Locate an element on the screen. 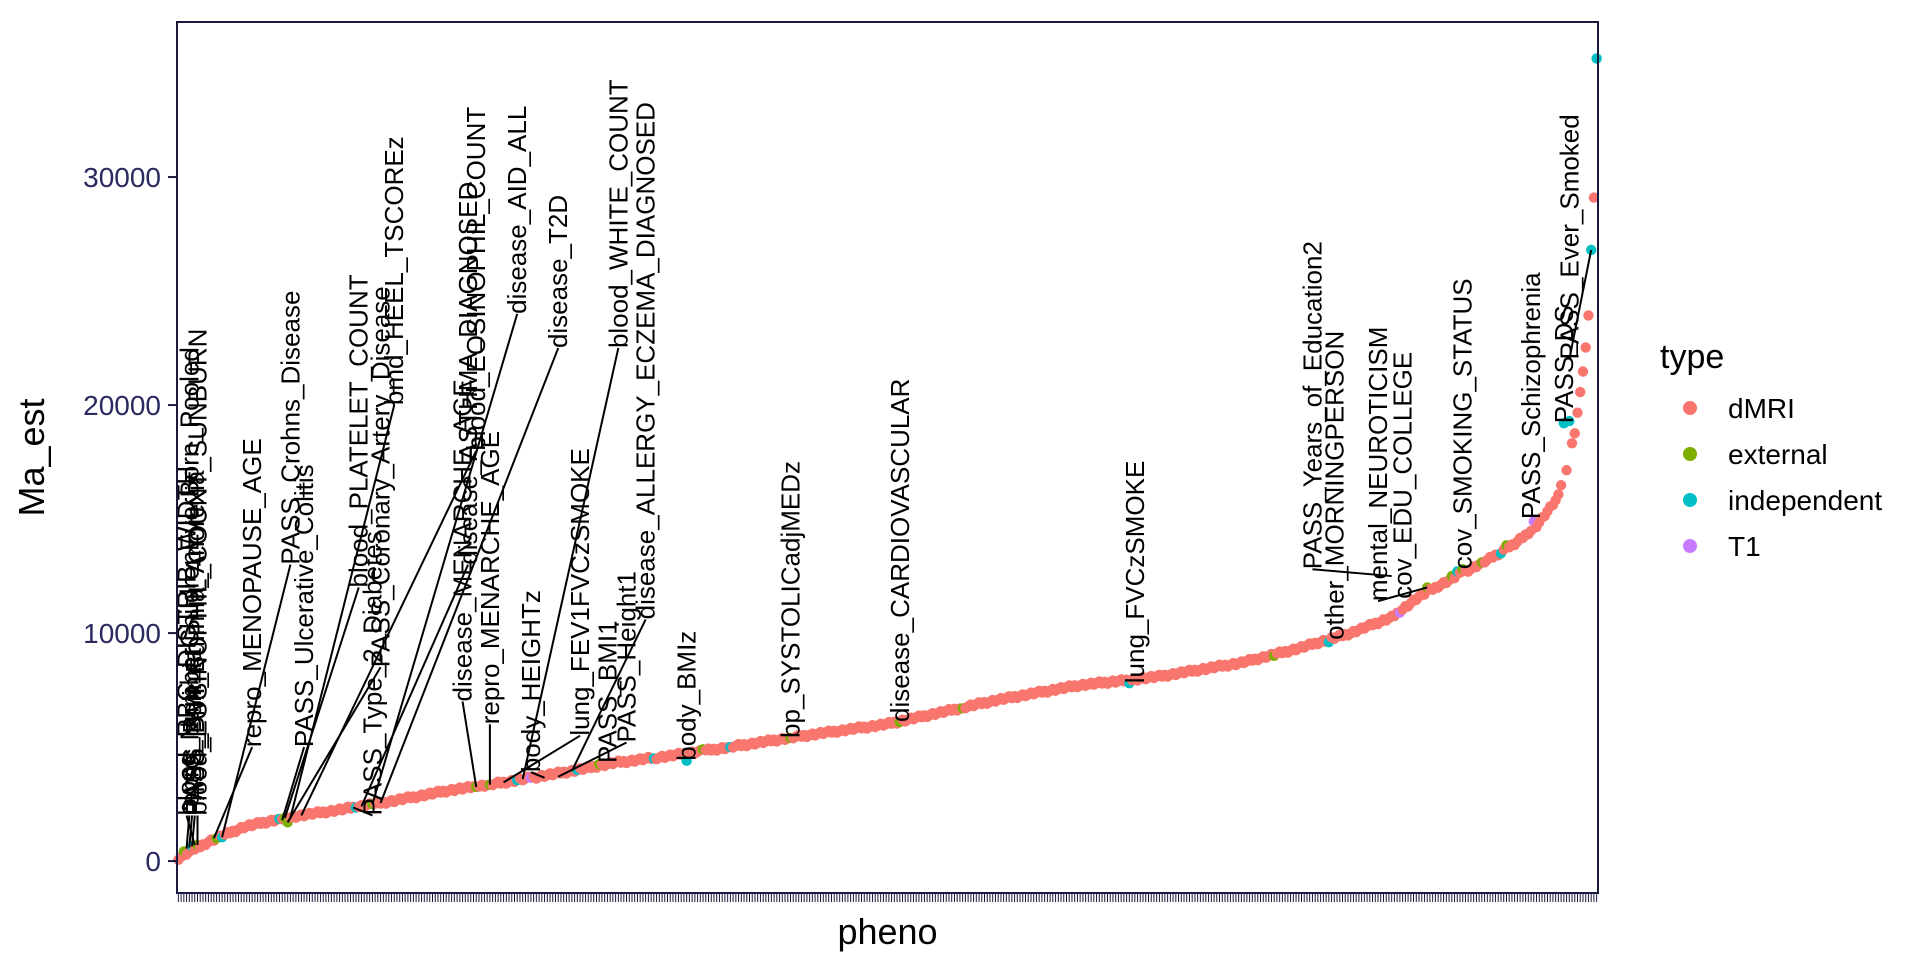 This screenshot has width=1920, height=960. point-label: disease_MENARCHE_AGE is located at coordinates (463, 540).